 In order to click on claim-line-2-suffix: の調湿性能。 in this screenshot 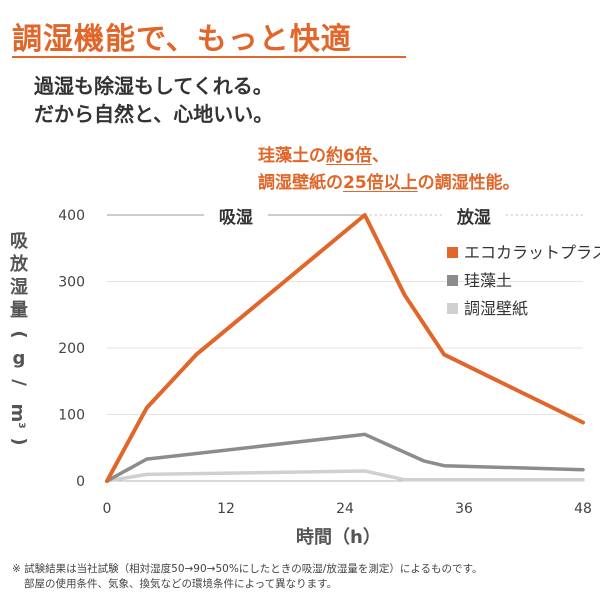, I will do `click(468, 183)`.